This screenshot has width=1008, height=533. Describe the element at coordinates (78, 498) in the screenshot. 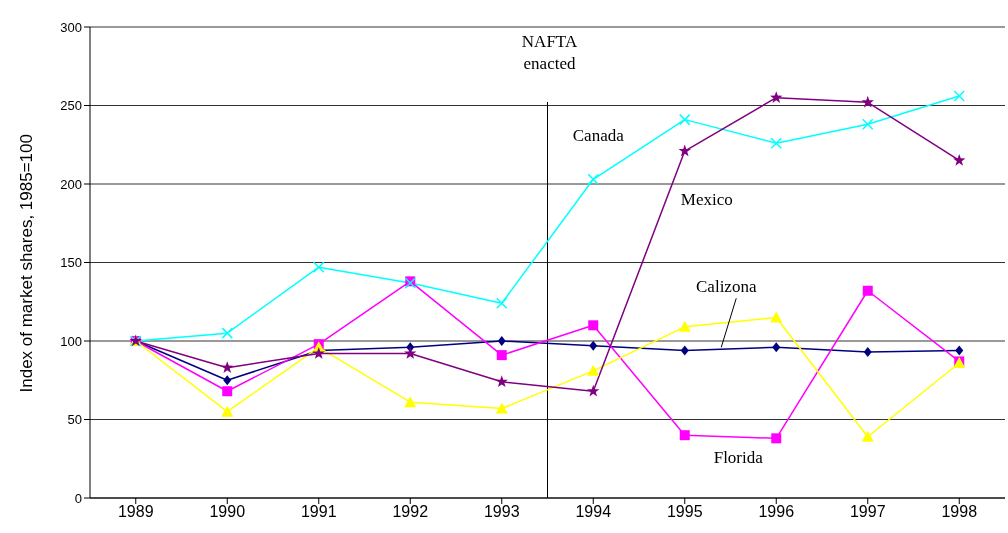

I see `y-tick-label: 0` at that location.